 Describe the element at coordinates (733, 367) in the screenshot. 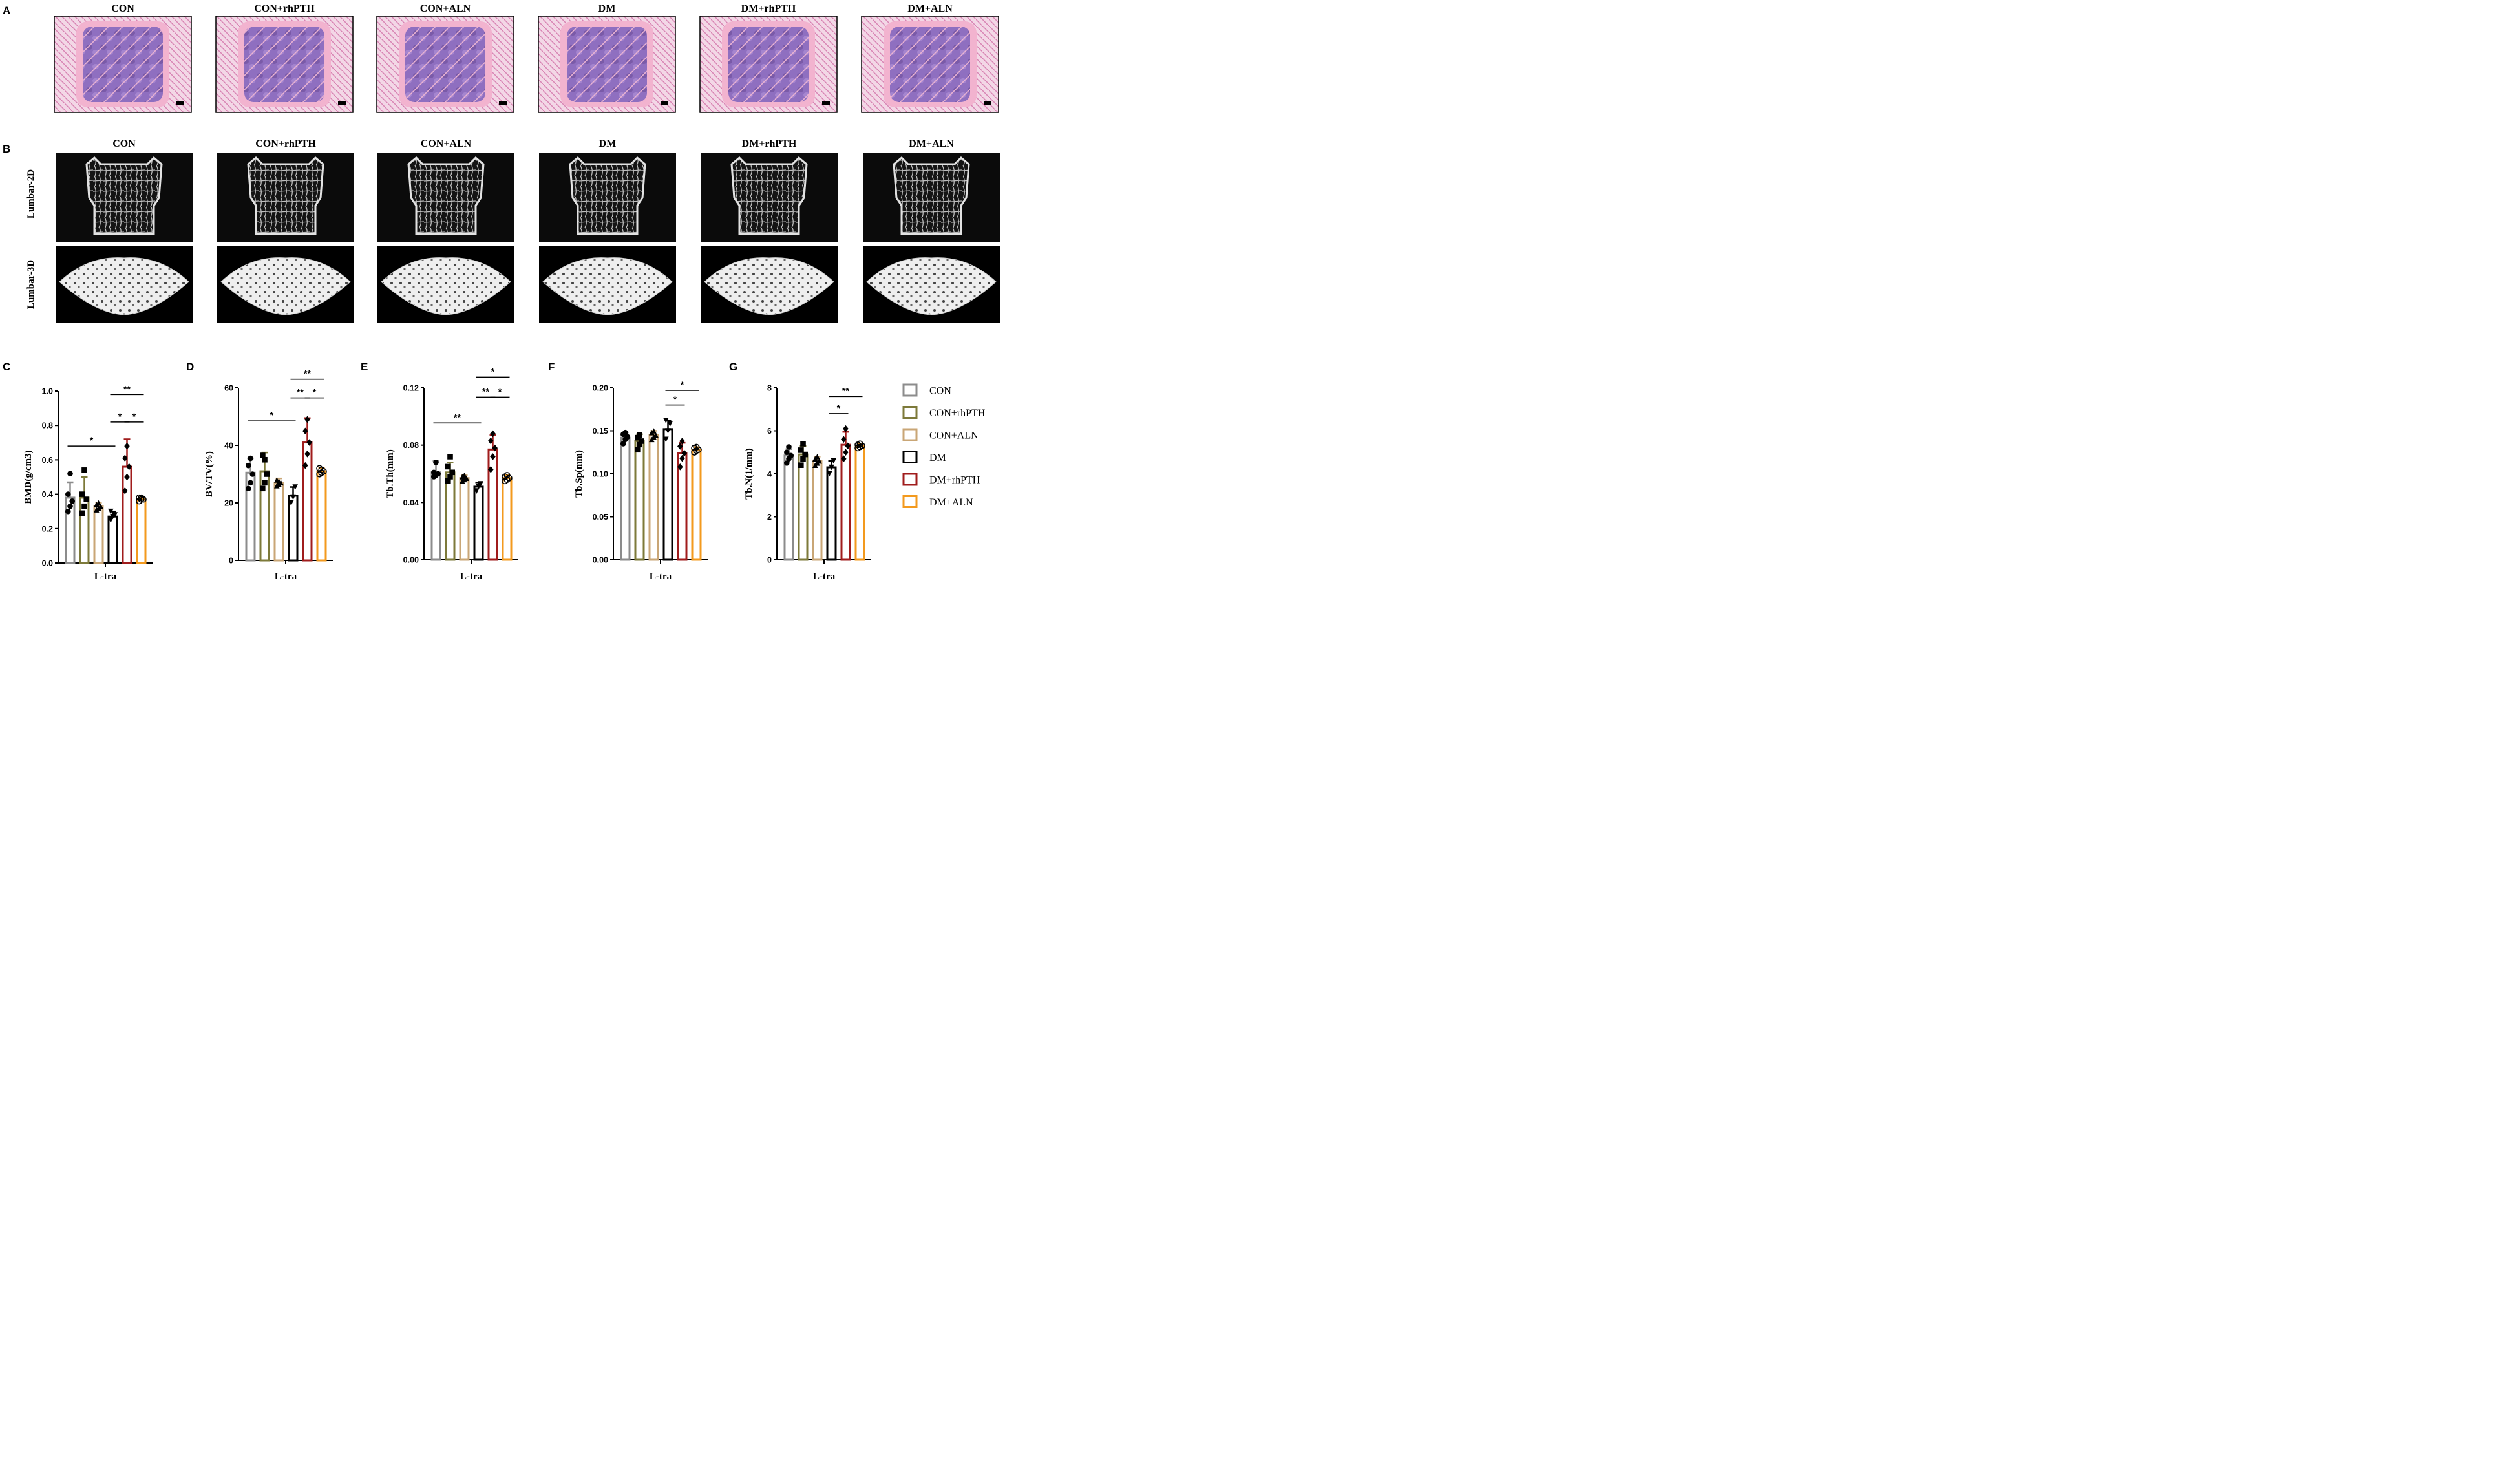

I see `panel-letter-g: G` at that location.